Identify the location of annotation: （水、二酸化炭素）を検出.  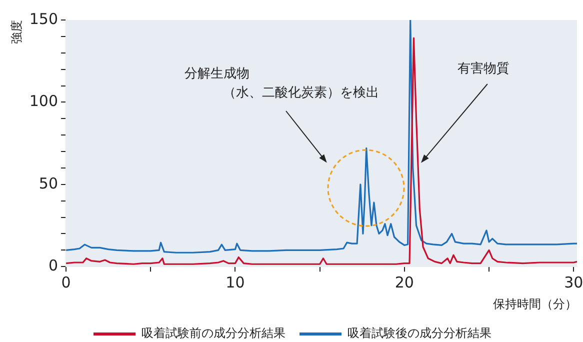
(301, 93).